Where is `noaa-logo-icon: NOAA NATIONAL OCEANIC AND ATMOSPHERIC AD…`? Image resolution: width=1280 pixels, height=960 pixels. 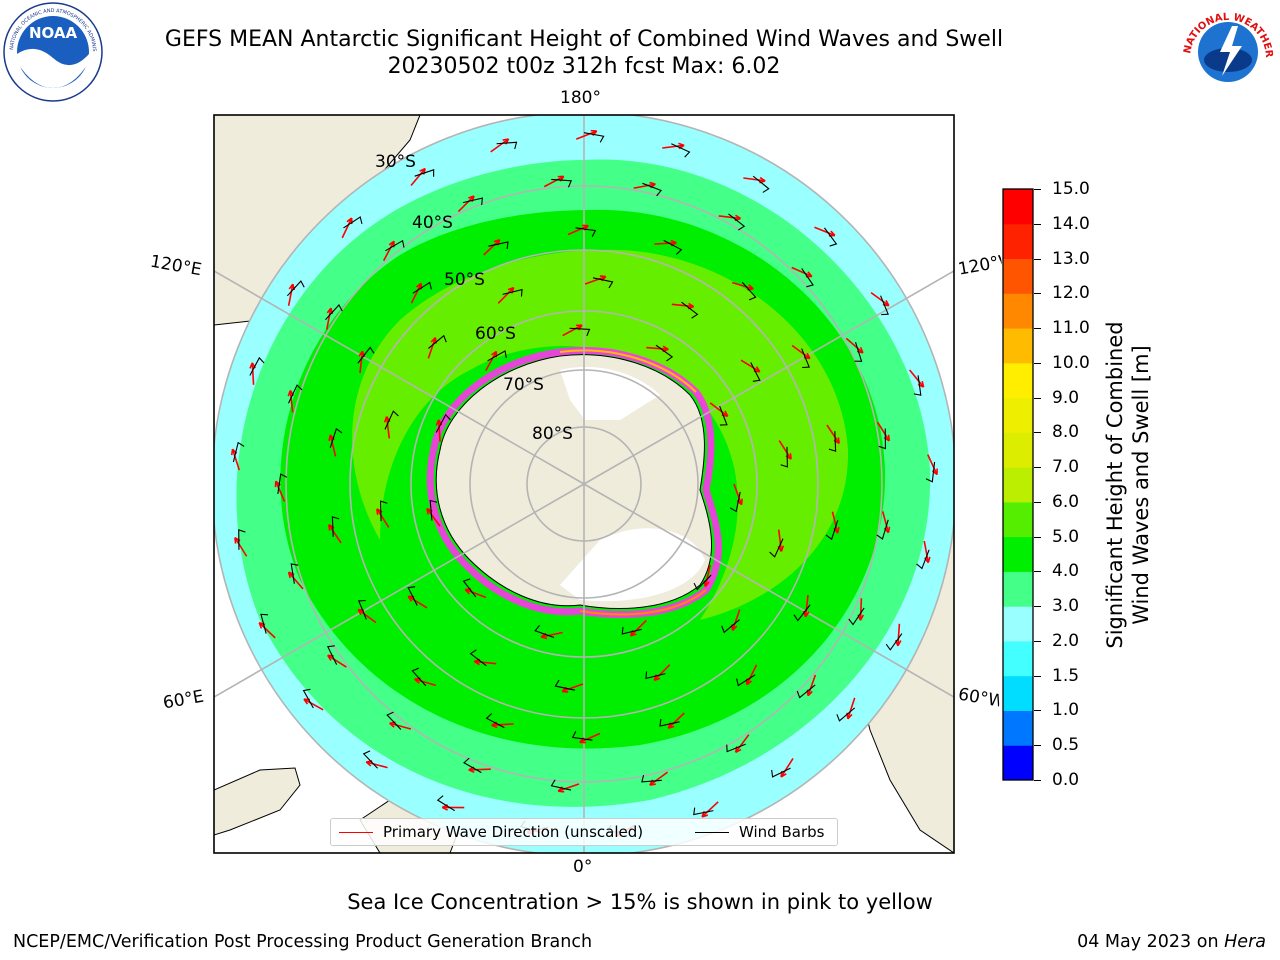 noaa-logo-icon: NOAA NATIONAL OCEANIC AND ATMOSPHERIC AD… is located at coordinates (51, 53).